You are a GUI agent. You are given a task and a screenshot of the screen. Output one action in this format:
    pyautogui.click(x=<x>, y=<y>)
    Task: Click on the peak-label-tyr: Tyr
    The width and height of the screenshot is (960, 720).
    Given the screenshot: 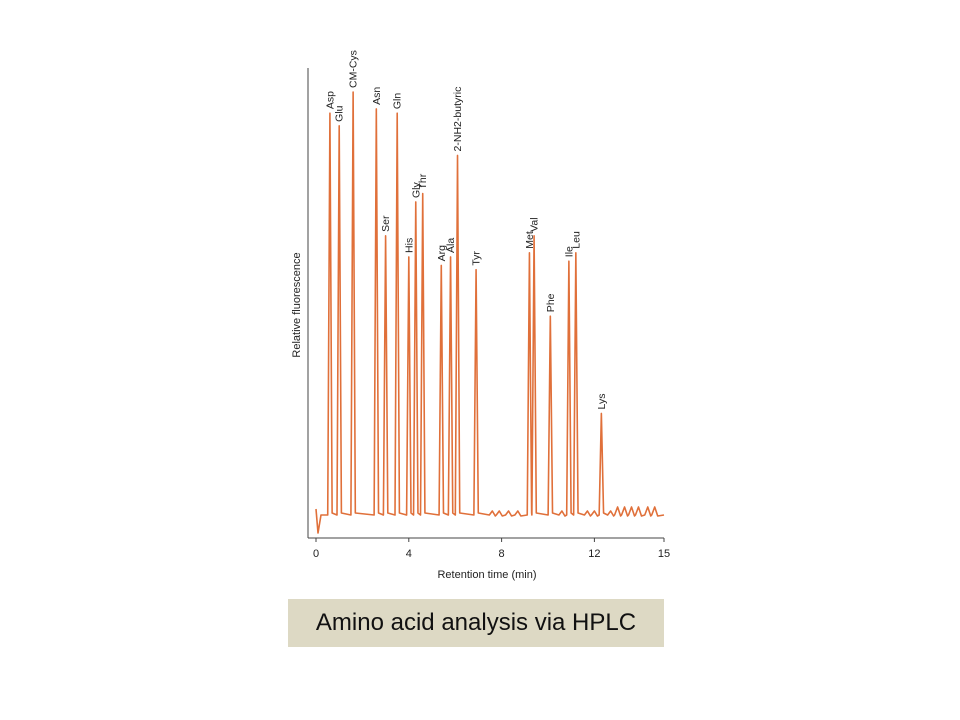 What is the action you would take?
    pyautogui.click(x=477, y=258)
    